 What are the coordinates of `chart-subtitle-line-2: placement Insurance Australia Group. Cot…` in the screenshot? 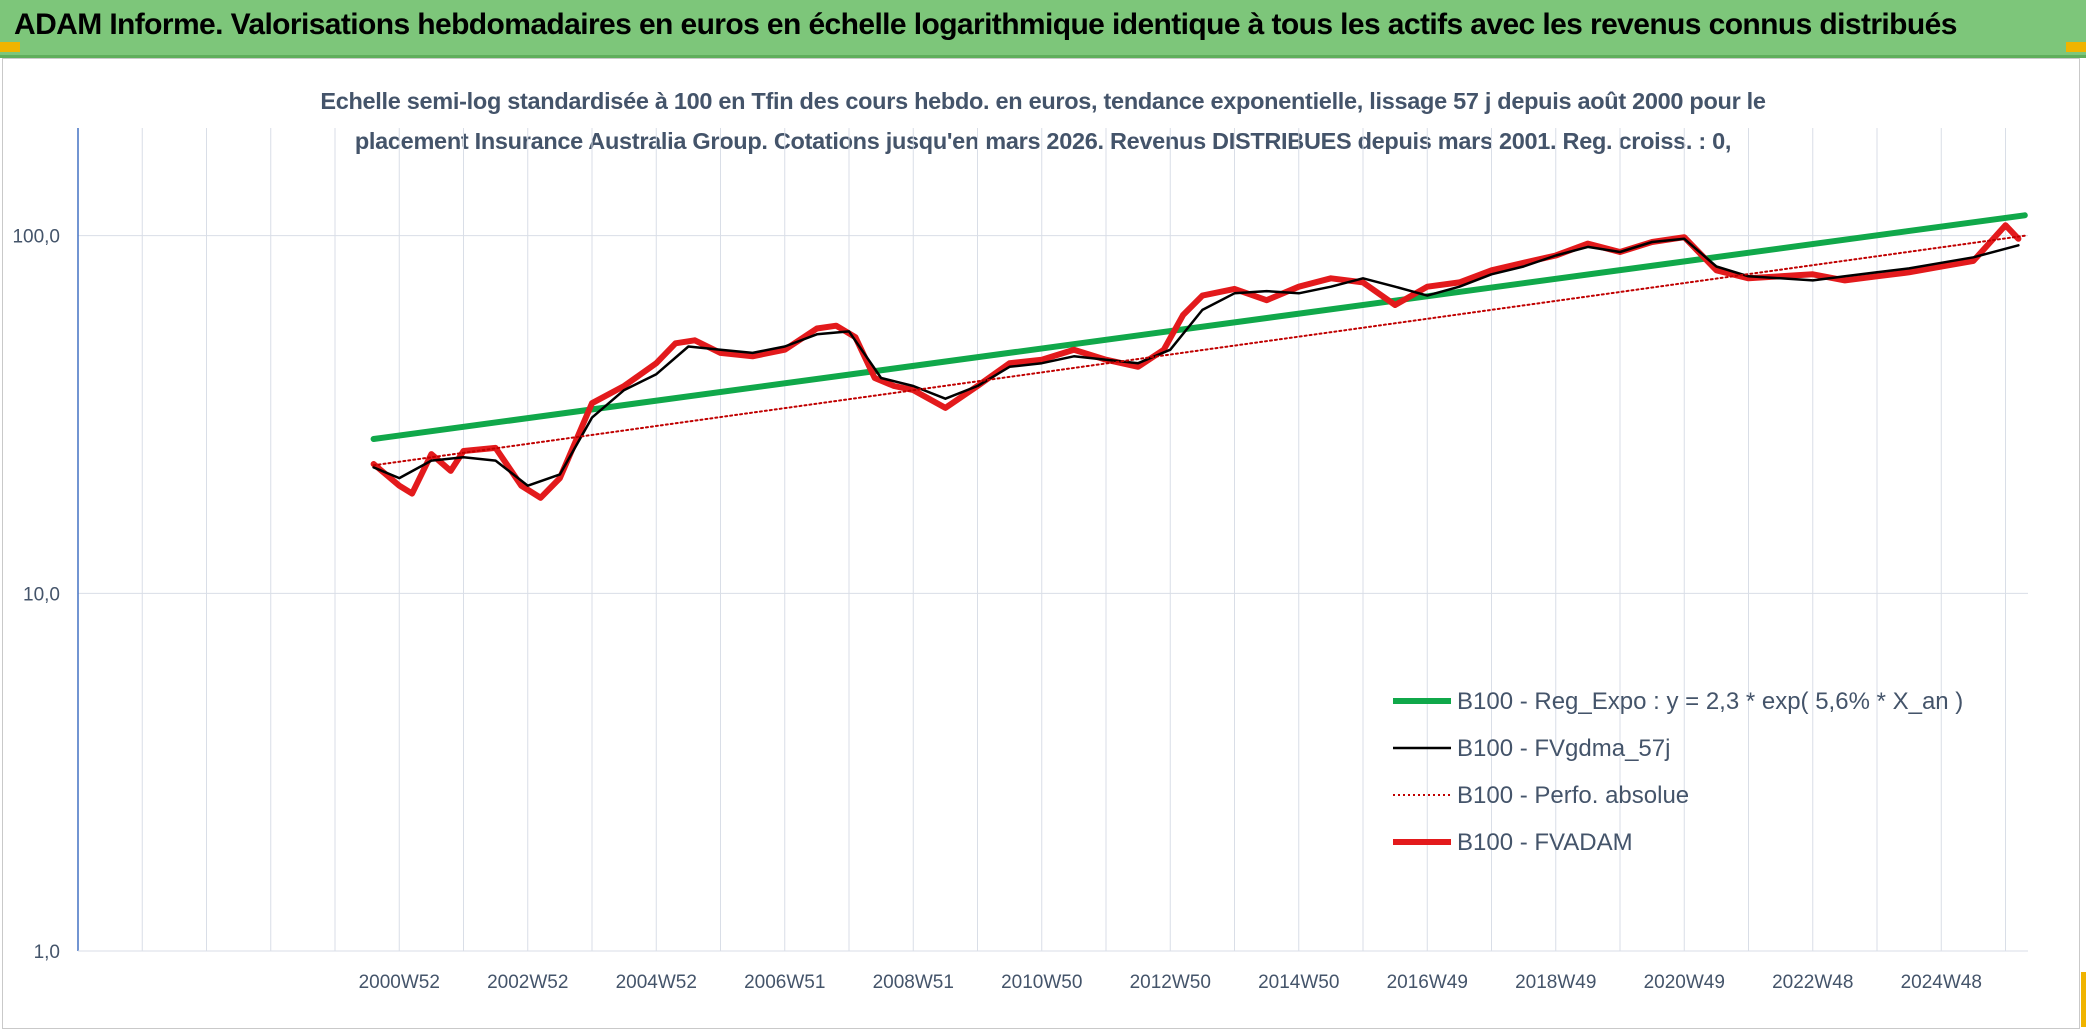 It's located at (1043, 141).